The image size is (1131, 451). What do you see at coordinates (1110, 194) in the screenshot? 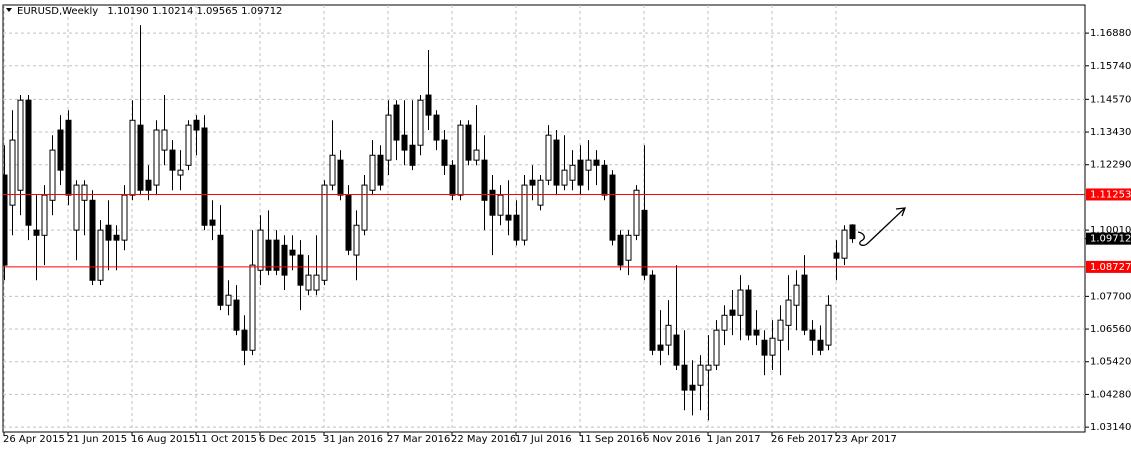
I see `level-label: 1.11253` at bounding box center [1110, 194].